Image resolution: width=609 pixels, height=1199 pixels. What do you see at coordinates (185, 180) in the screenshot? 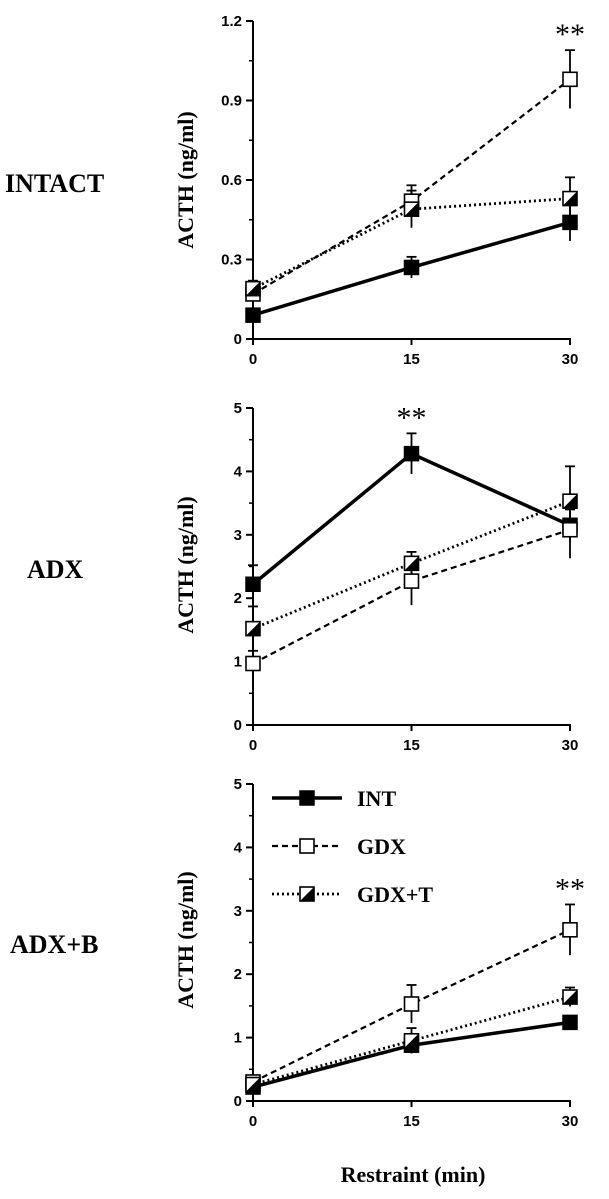
I see `y-axis-label-intact: ACTH (ng/ml)` at bounding box center [185, 180].